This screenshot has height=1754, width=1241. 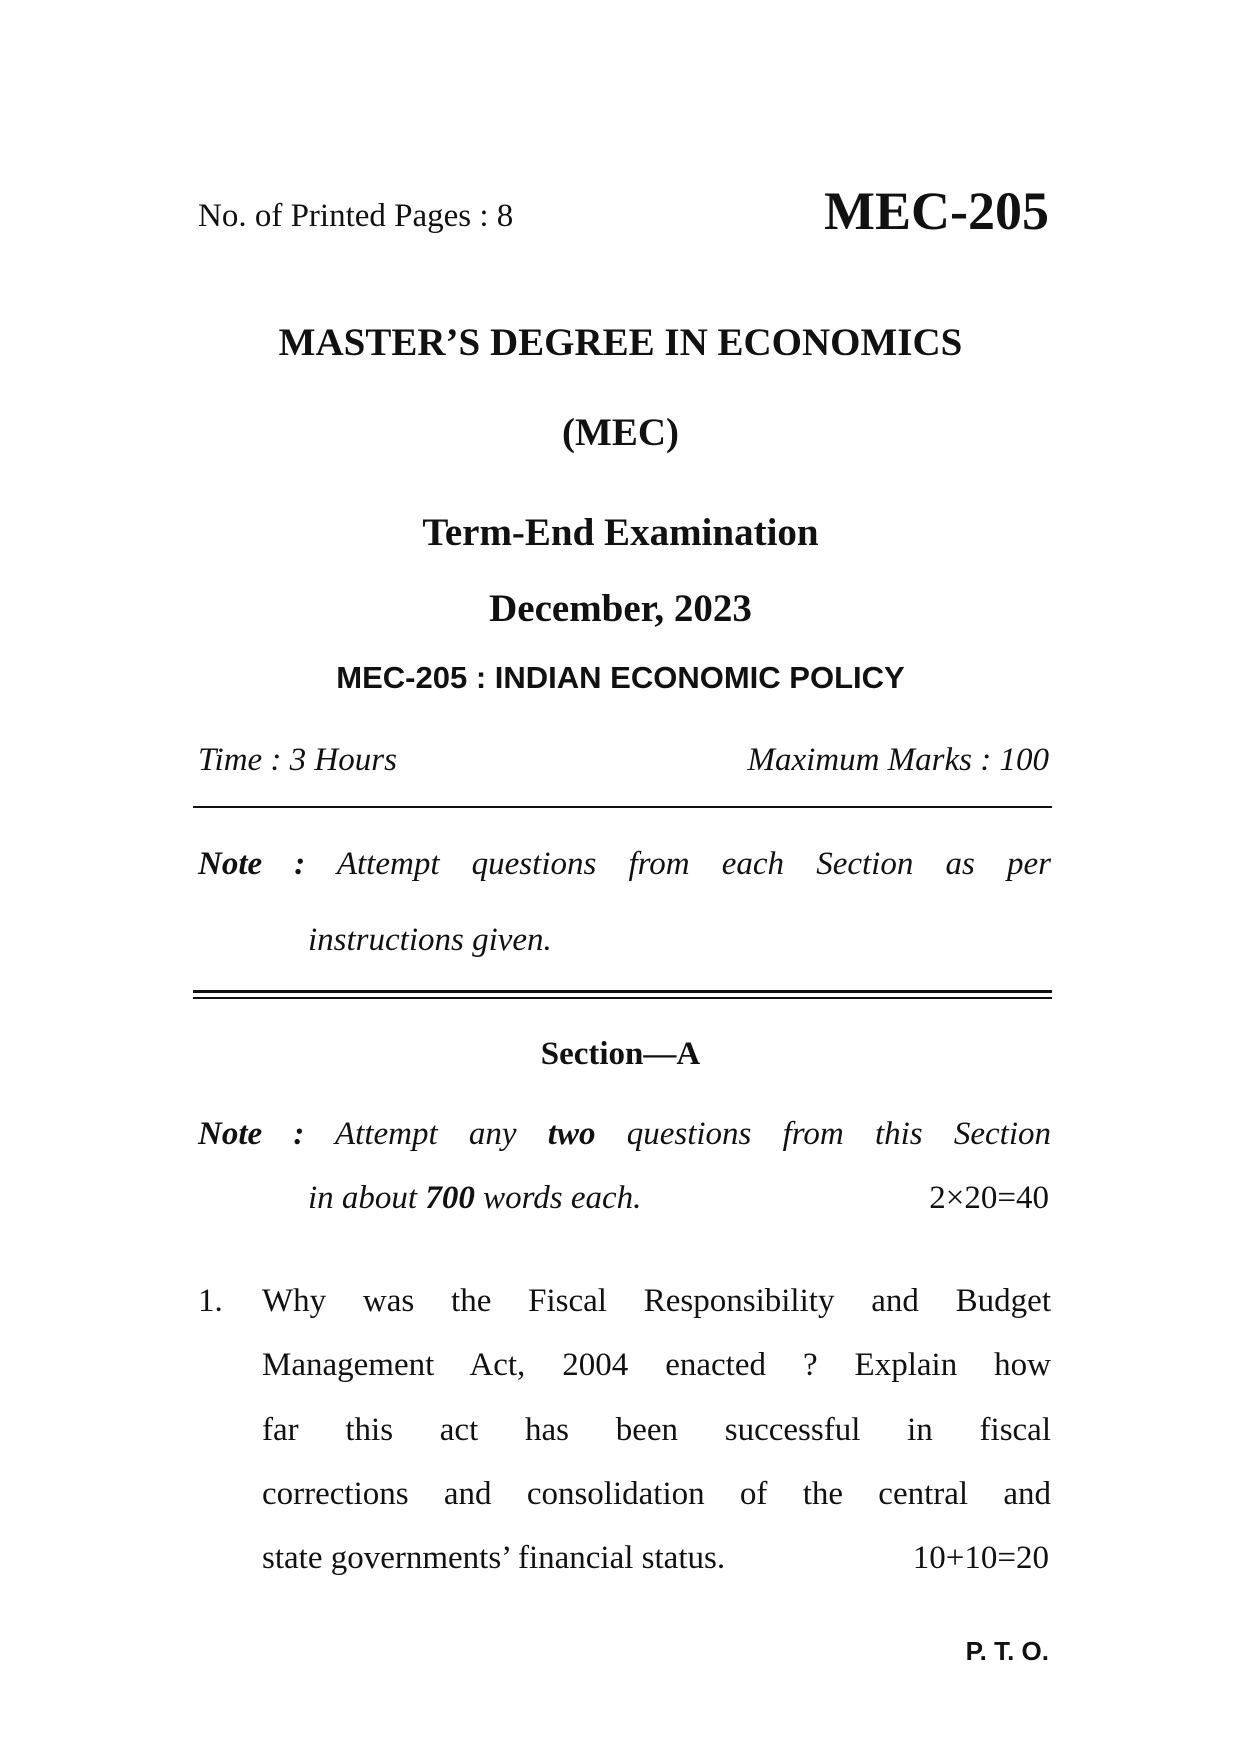 I want to click on section-note-cont: in about 700 words each., so click(x=474, y=1198).